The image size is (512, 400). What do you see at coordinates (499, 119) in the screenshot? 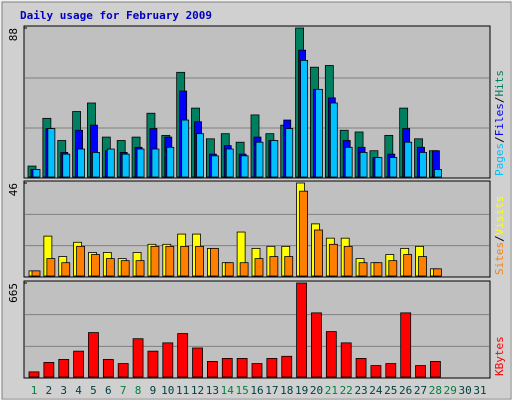
I see `legend-entry: Files` at bounding box center [499, 119].